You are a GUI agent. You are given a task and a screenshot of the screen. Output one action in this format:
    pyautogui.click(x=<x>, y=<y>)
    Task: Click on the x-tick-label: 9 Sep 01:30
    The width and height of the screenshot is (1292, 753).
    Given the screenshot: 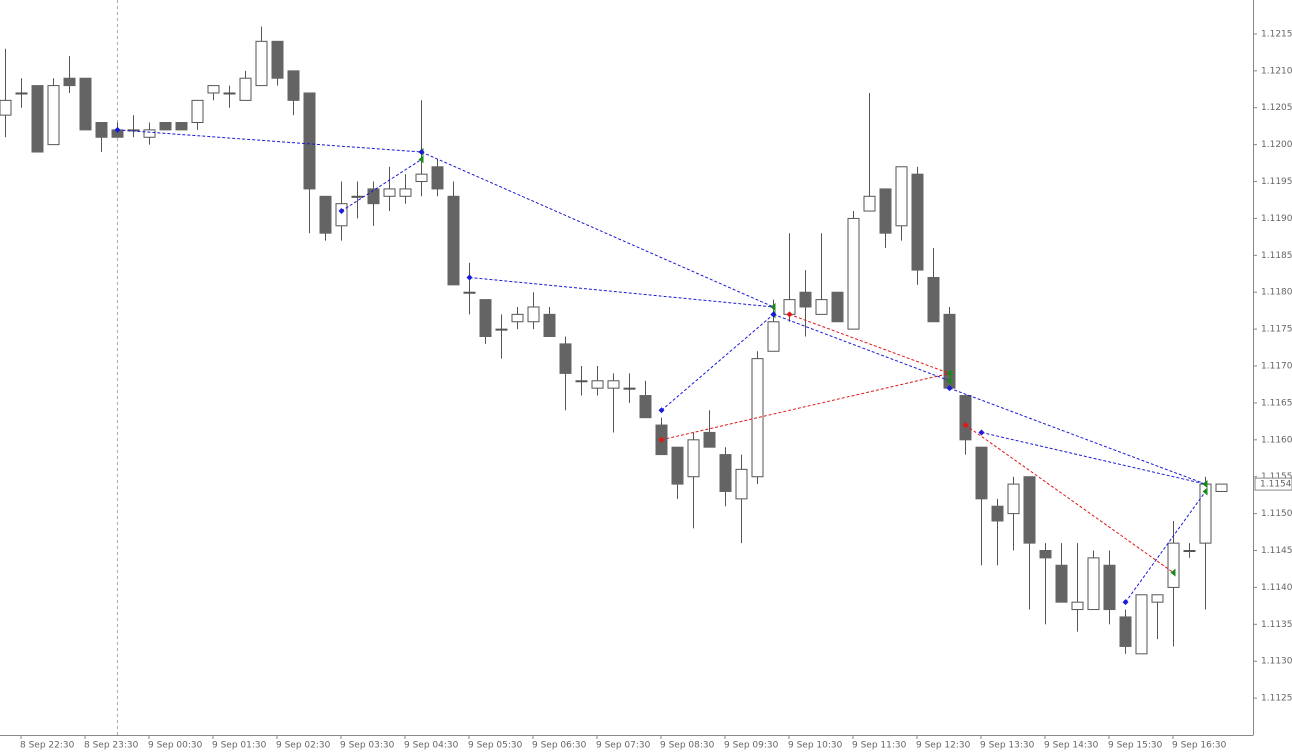 What is the action you would take?
    pyautogui.click(x=239, y=746)
    